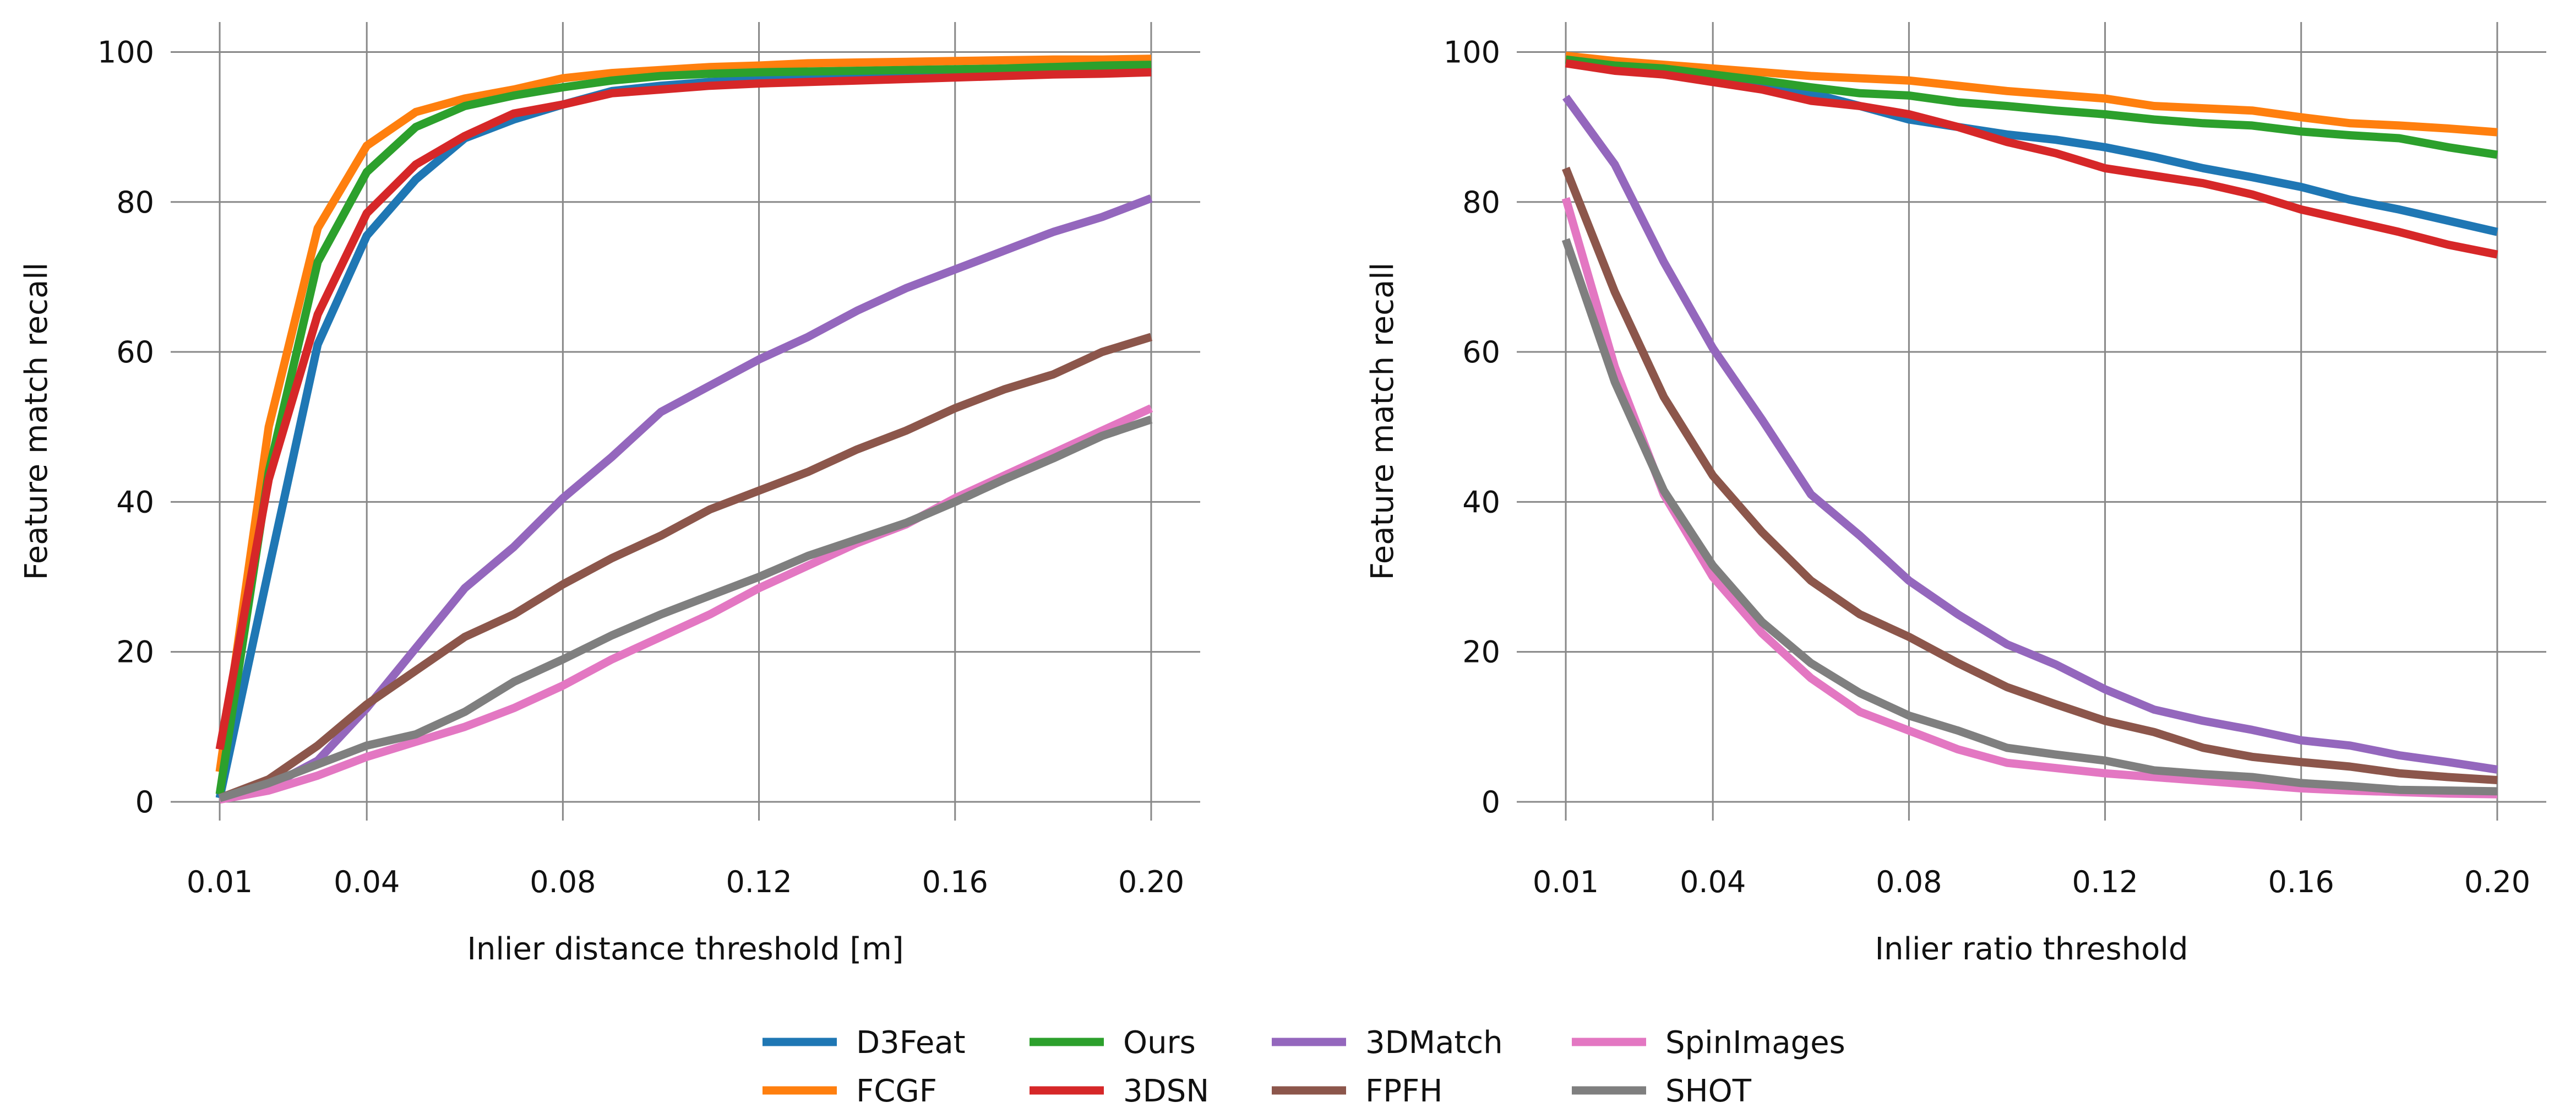 This screenshot has width=2576, height=1113. I want to click on legend-label-3dsn: 3DSN, so click(1166, 1091).